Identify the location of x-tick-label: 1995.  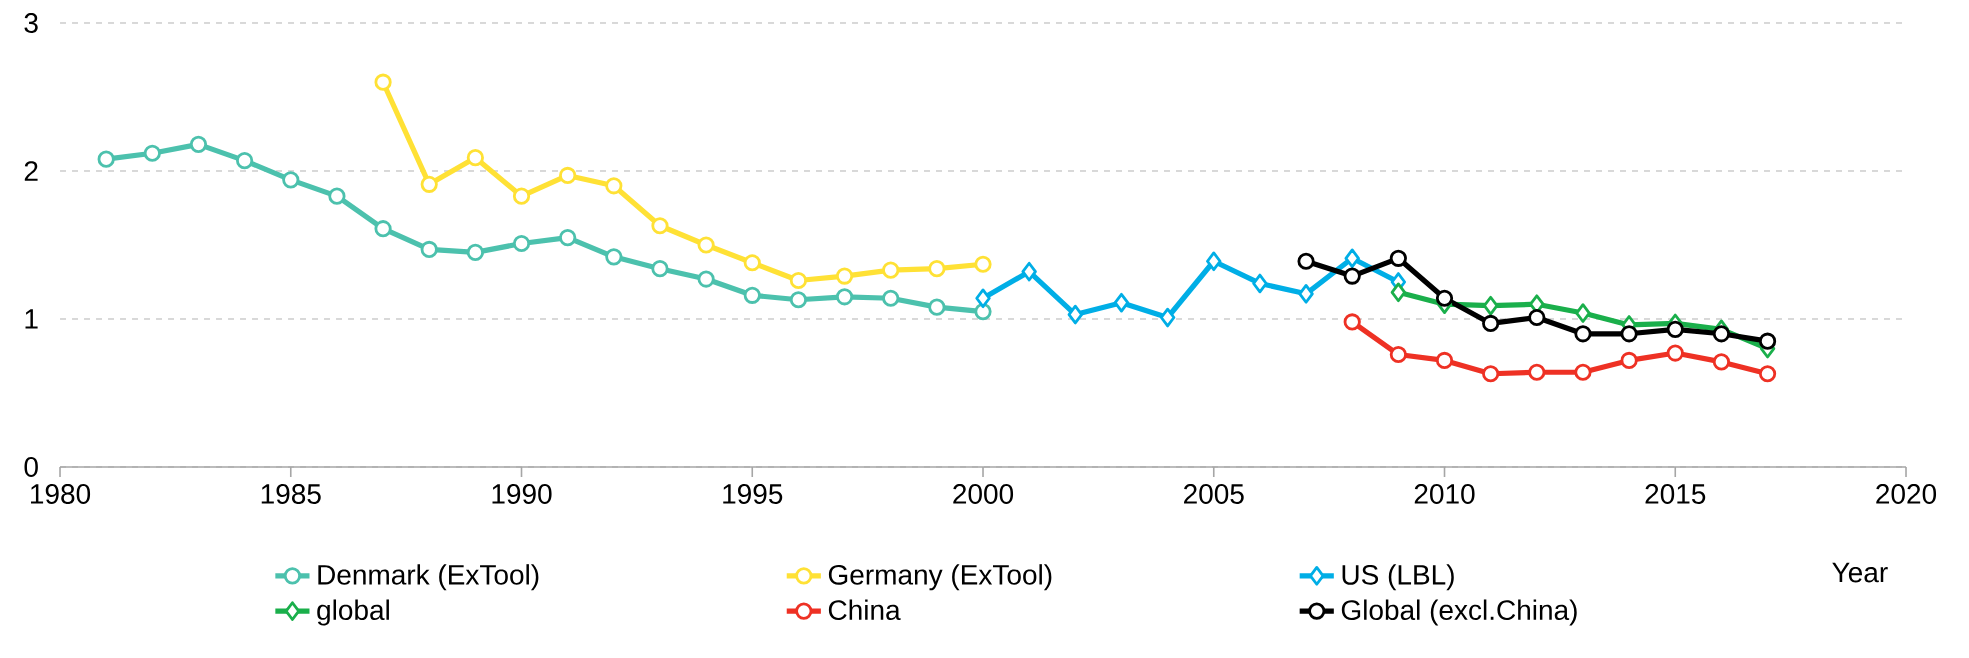
(753, 494).